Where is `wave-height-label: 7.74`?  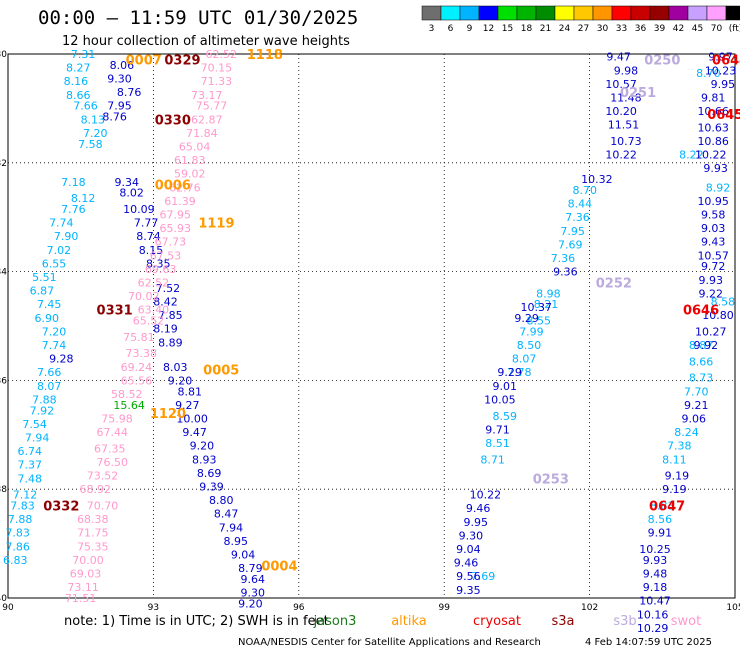
wave-height-label: 7.74 is located at coordinates (54, 345).